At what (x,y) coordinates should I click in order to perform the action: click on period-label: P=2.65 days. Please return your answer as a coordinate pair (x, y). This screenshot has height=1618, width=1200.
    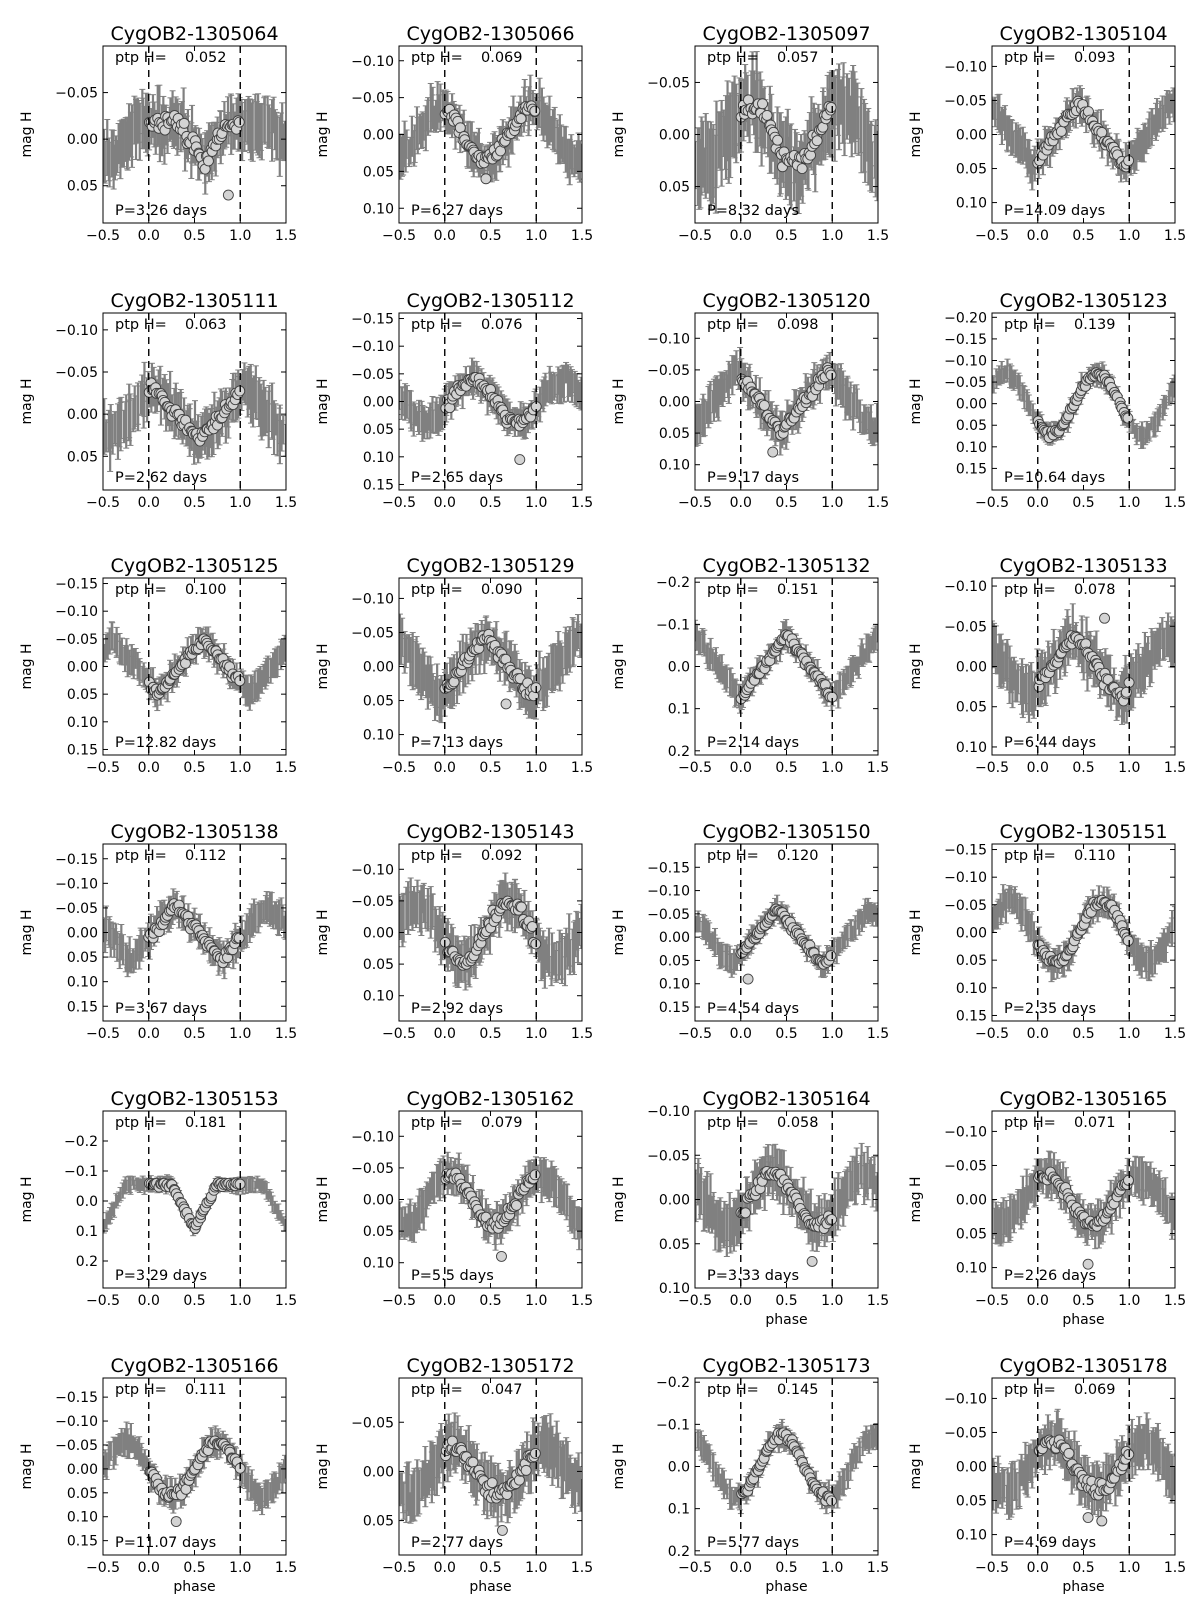
    Looking at the image, I should click on (457, 478).